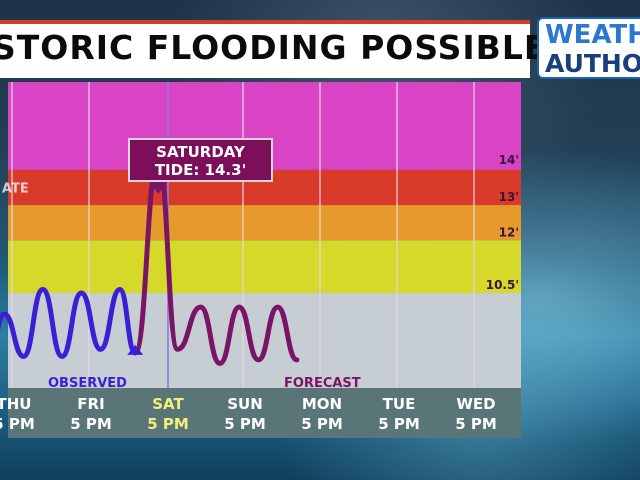 The image size is (640, 480). What do you see at coordinates (509, 197) in the screenshot?
I see `threshold-label: 13'` at bounding box center [509, 197].